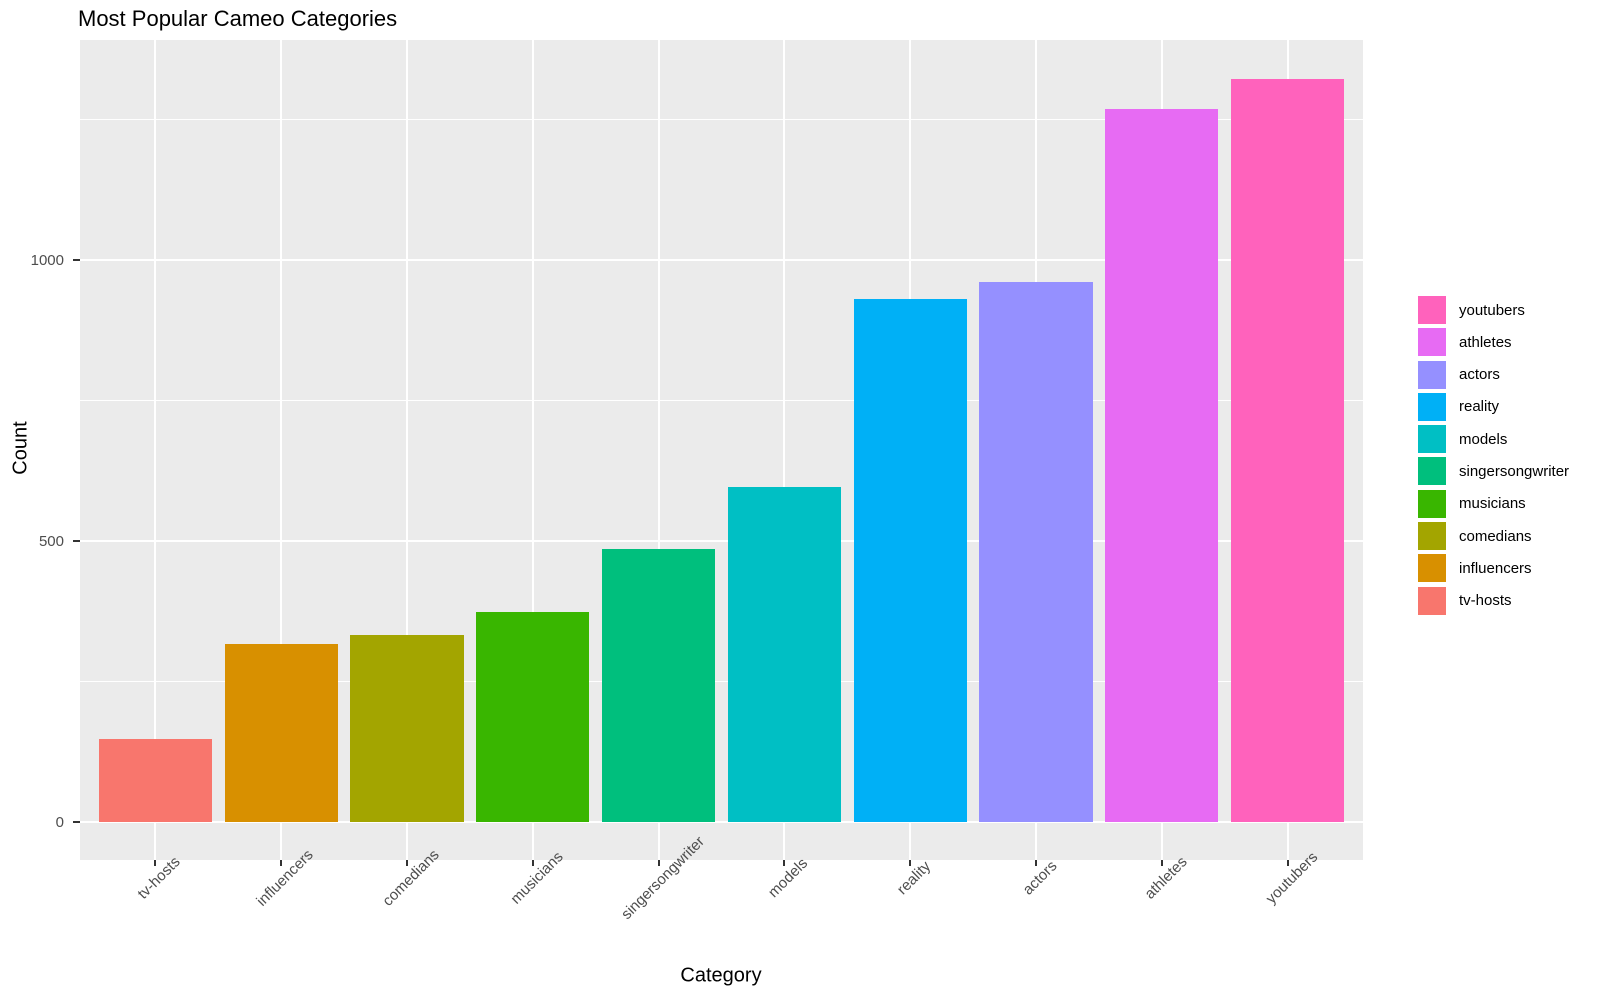 The image size is (1600, 1000). Describe the element at coordinates (1479, 375) in the screenshot. I see `legend-label: actors` at that location.